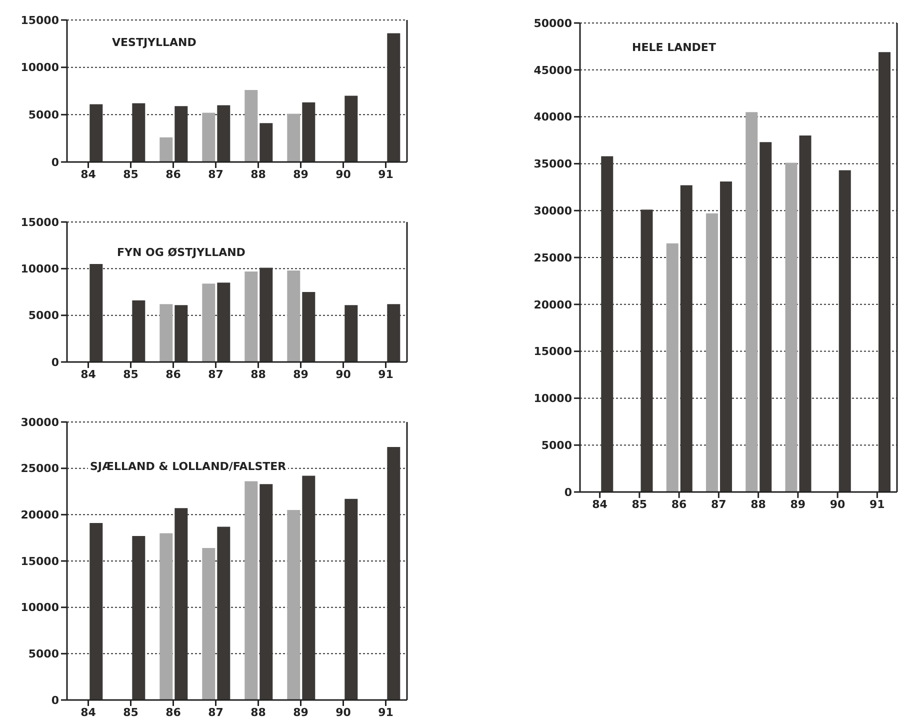 The height and width of the screenshot is (722, 917). What do you see at coordinates (553, 164) in the screenshot?
I see `y-tick-label: 35000` at bounding box center [553, 164].